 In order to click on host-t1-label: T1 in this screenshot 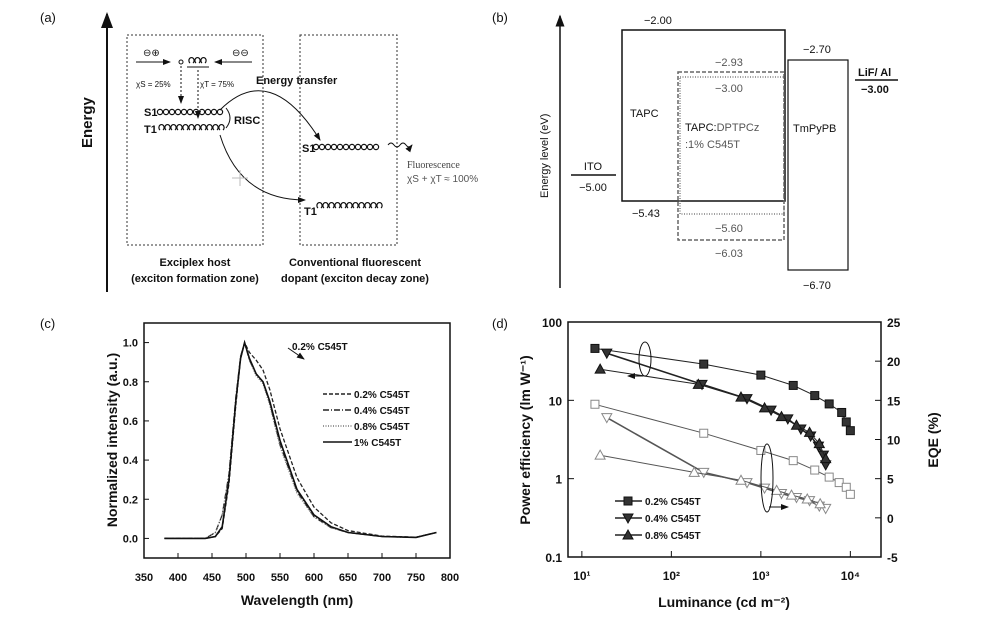, I will do `click(150, 130)`.